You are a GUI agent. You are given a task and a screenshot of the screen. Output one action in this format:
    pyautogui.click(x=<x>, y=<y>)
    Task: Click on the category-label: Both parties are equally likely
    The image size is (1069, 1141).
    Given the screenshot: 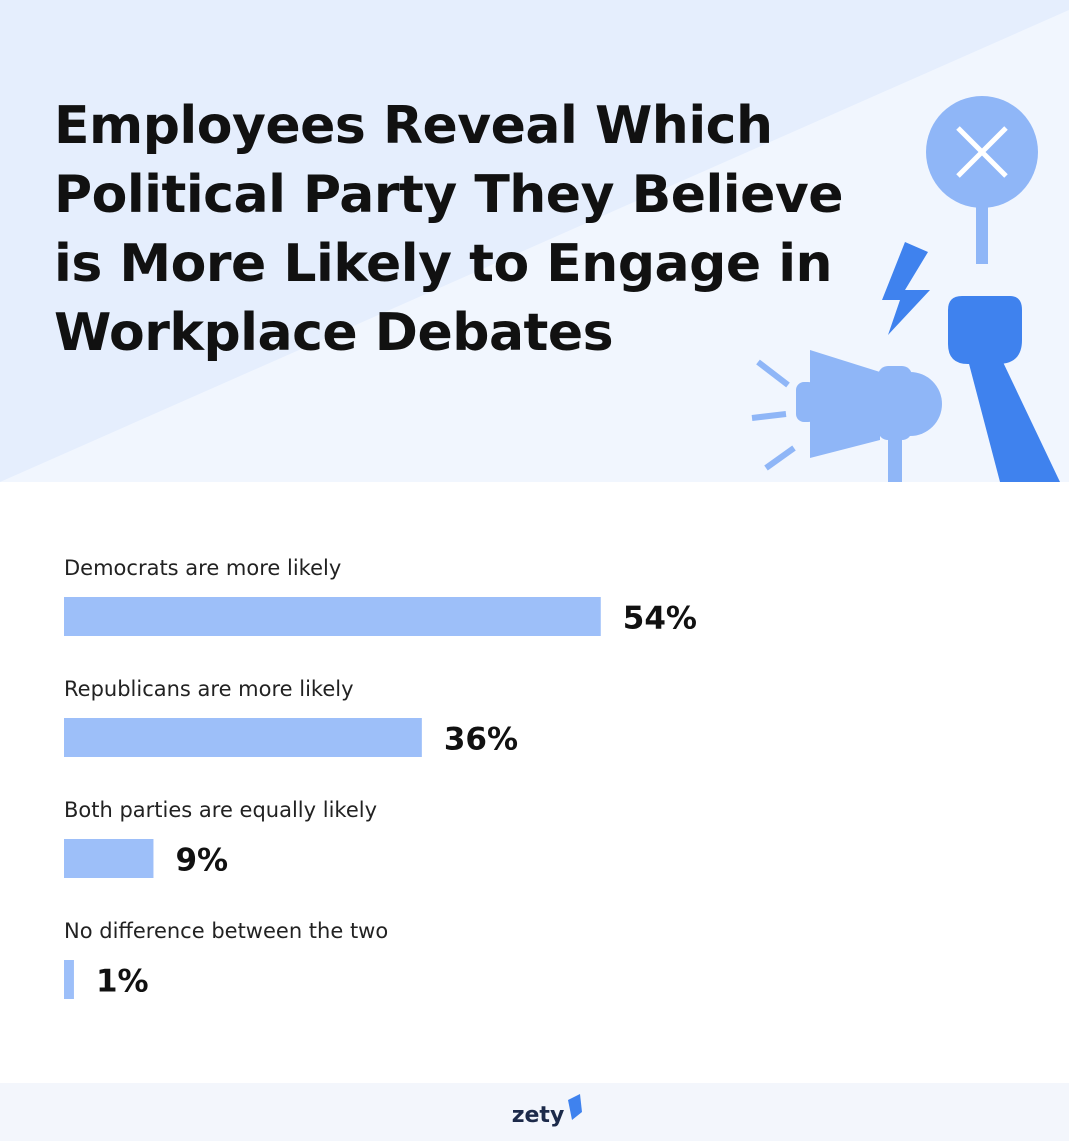 What is the action you would take?
    pyautogui.click(x=220, y=810)
    